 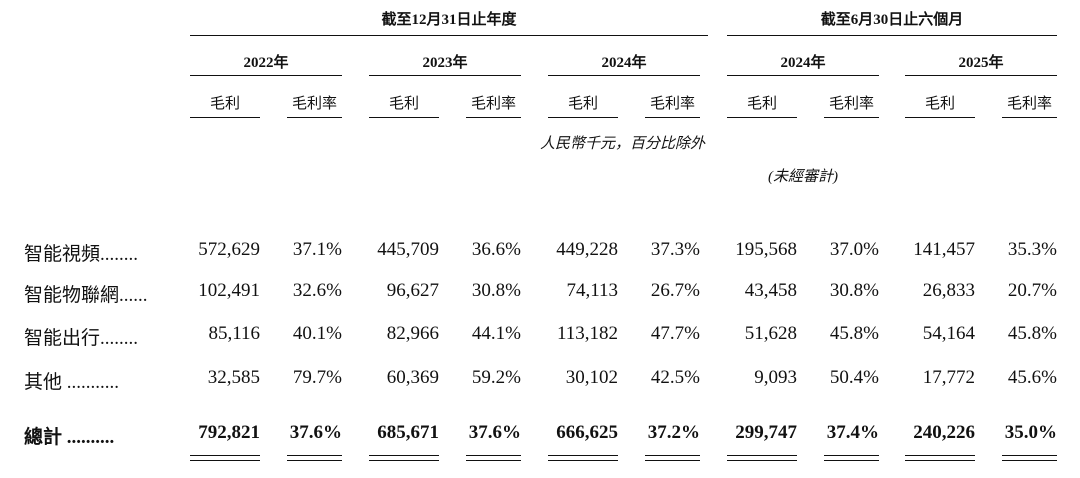 I want to click on period-2025-half-rule, so click(x=981, y=75).